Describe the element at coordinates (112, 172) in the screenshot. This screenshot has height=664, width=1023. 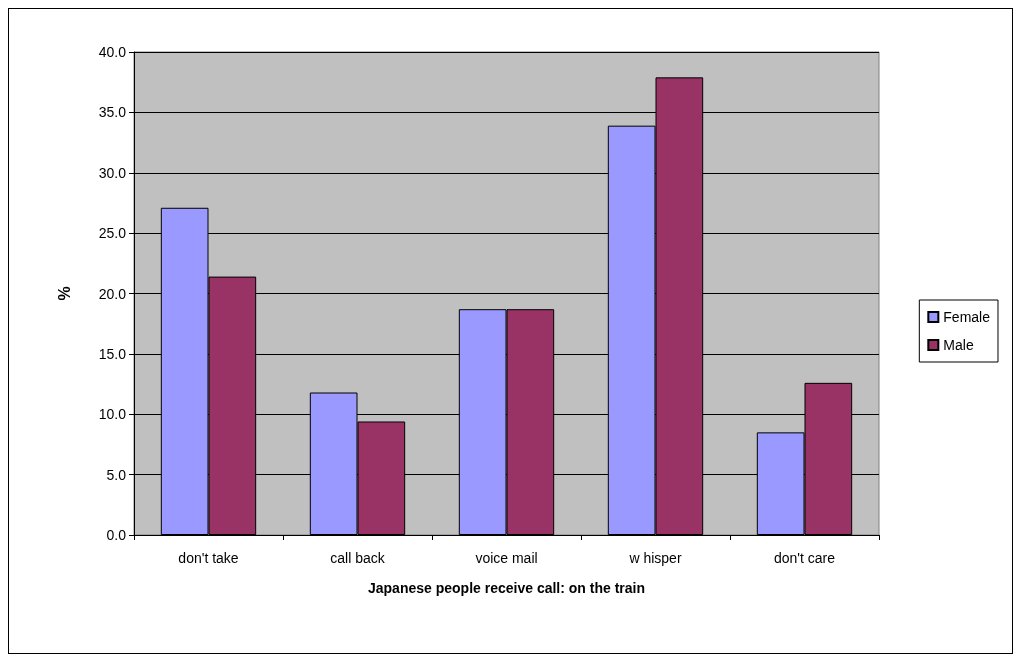
I see `y-tick-label: 30.0` at that location.